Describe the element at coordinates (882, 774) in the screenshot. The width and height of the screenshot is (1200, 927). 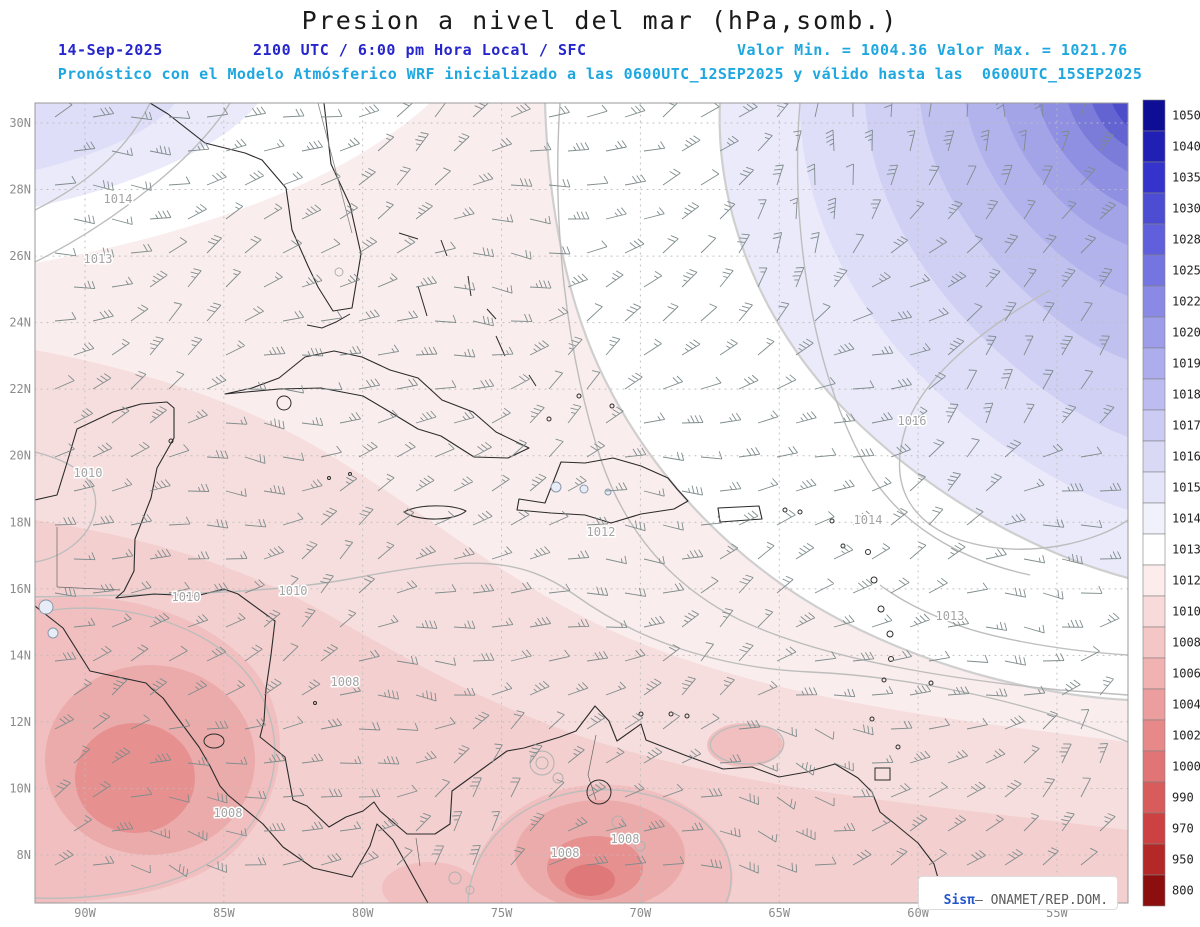
I see `trinidad` at that location.